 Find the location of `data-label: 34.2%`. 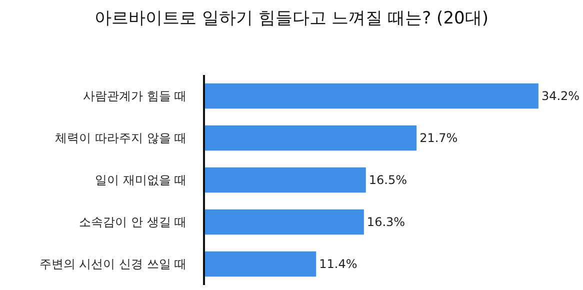

data-label: 34.2% is located at coordinates (560, 96).